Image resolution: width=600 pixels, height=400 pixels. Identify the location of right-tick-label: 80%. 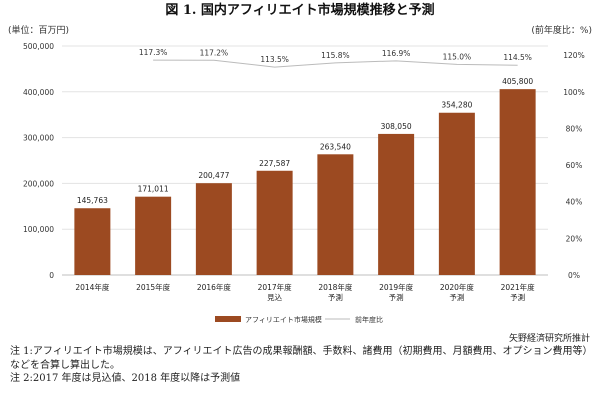
(574, 128).